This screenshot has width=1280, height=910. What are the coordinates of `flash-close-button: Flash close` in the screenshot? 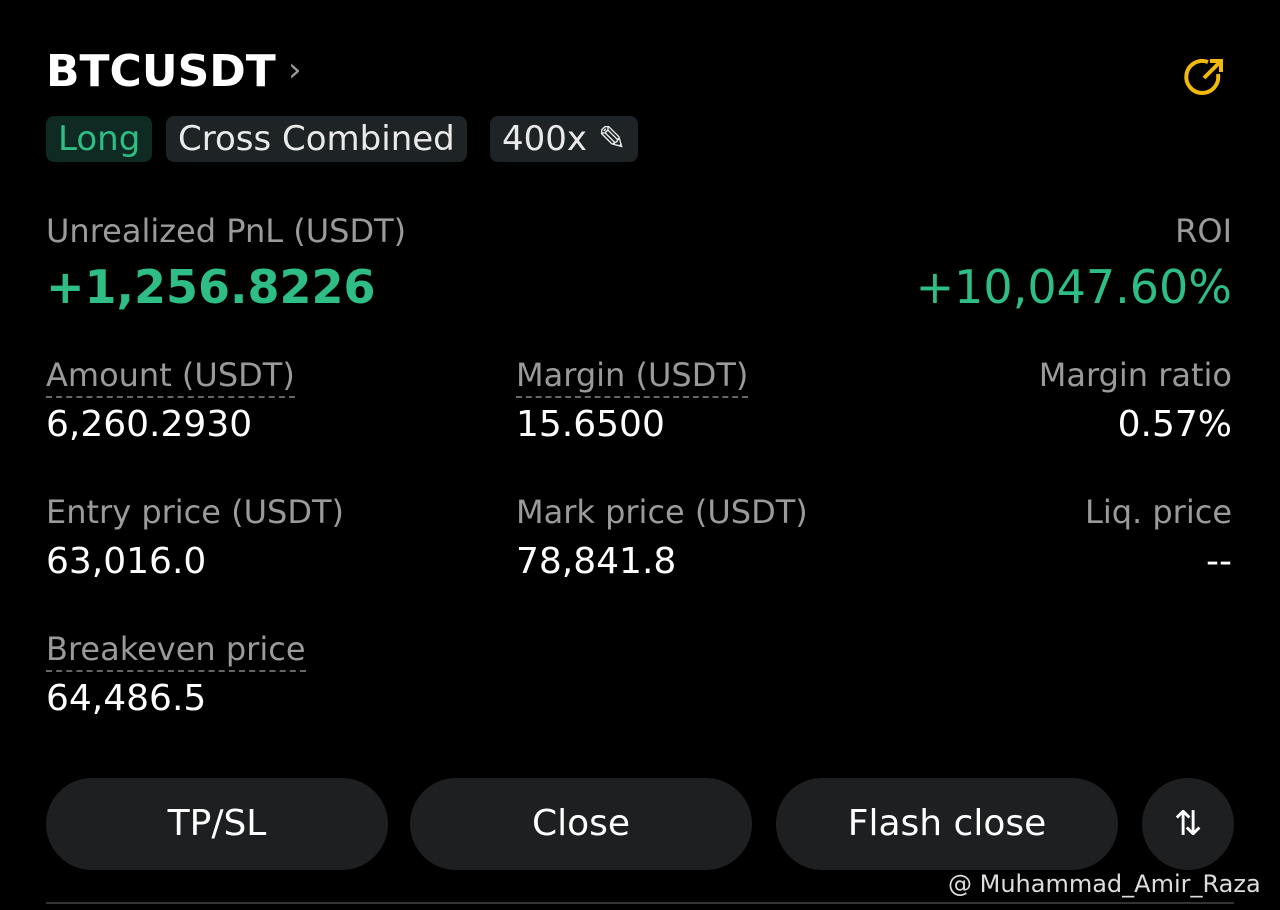 It's located at (947, 824).